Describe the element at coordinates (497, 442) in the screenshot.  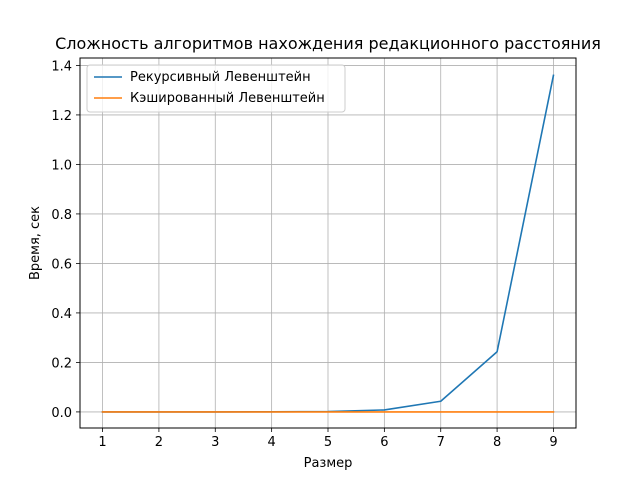
I see `x-tick-label: 8` at that location.